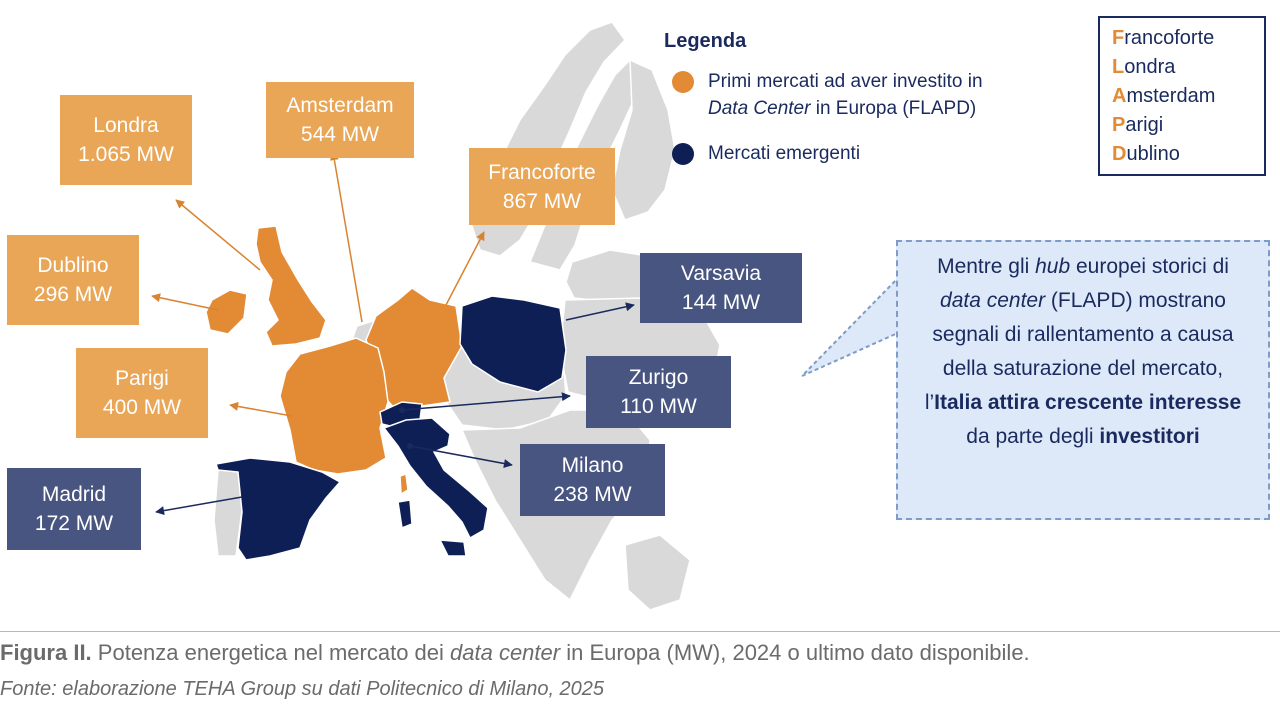 This screenshot has width=1280, height=720. What do you see at coordinates (226, 312) in the screenshot?
I see `country-ireland` at bounding box center [226, 312].